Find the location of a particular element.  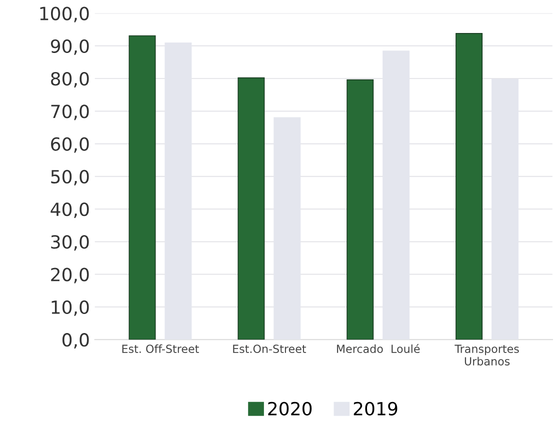

legend-label: 2020 is located at coordinates (290, 409).